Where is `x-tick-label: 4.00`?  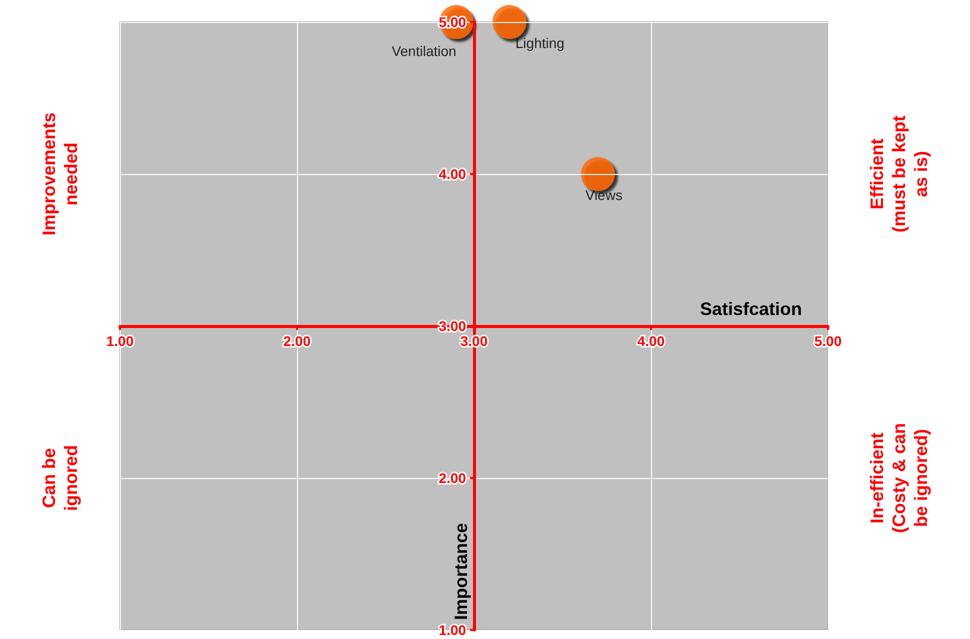
x-tick-label: 4.00 is located at coordinates (651, 341).